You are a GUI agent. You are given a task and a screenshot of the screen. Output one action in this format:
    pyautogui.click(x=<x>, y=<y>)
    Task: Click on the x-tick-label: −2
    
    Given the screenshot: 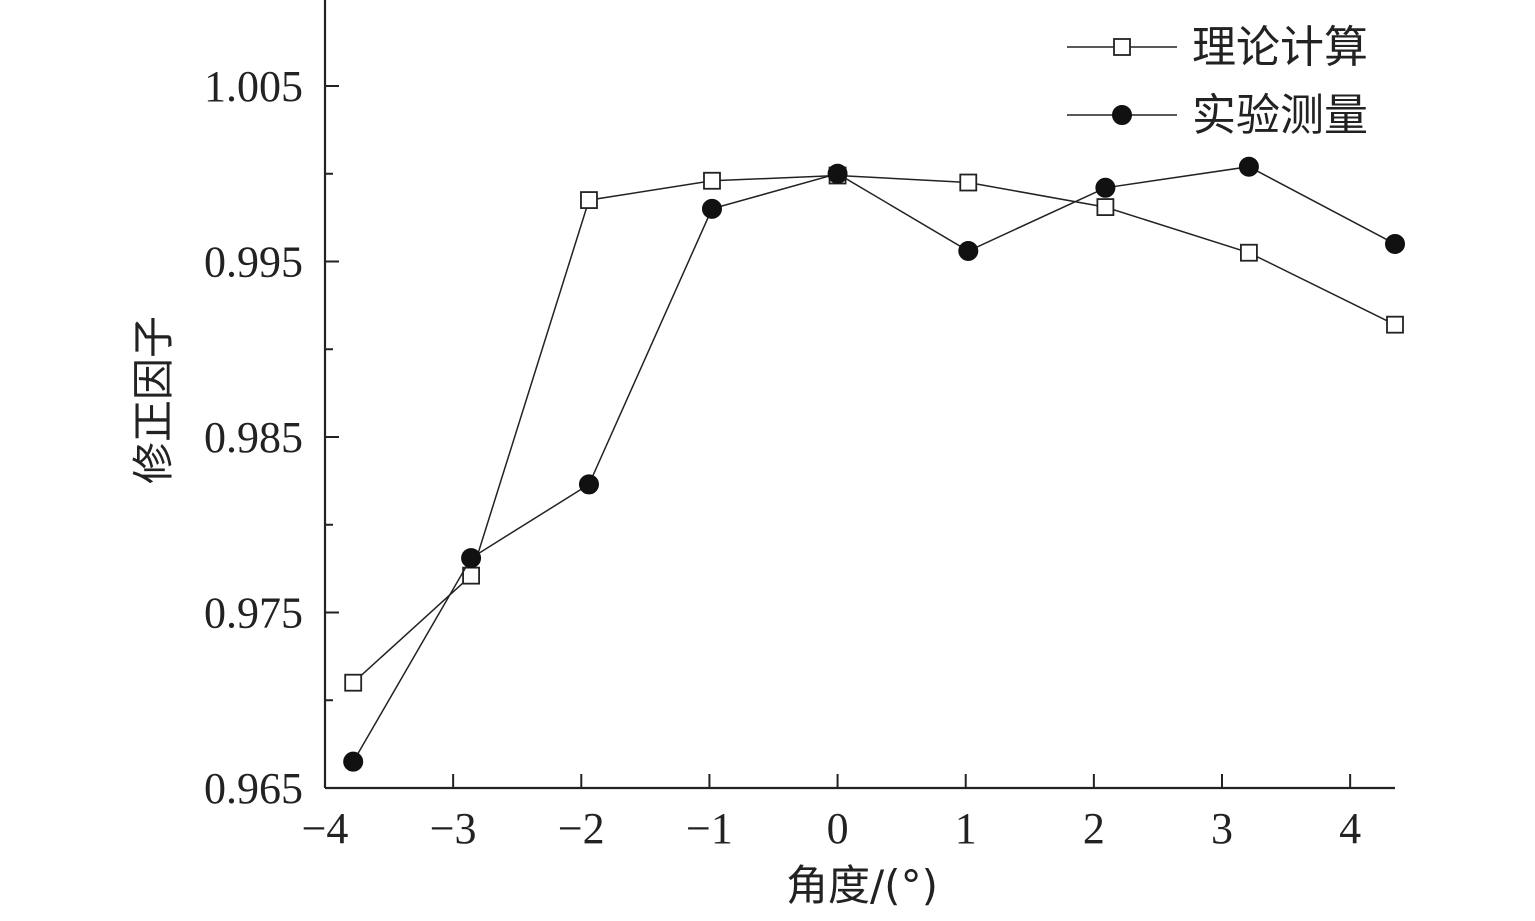 What is the action you would take?
    pyautogui.click(x=581, y=828)
    